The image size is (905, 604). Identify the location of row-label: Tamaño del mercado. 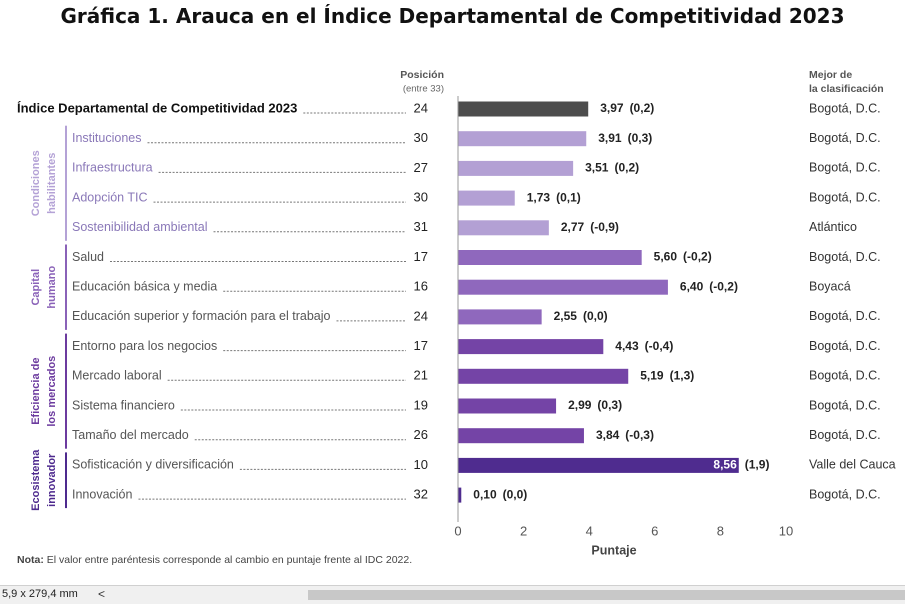
(130, 435).